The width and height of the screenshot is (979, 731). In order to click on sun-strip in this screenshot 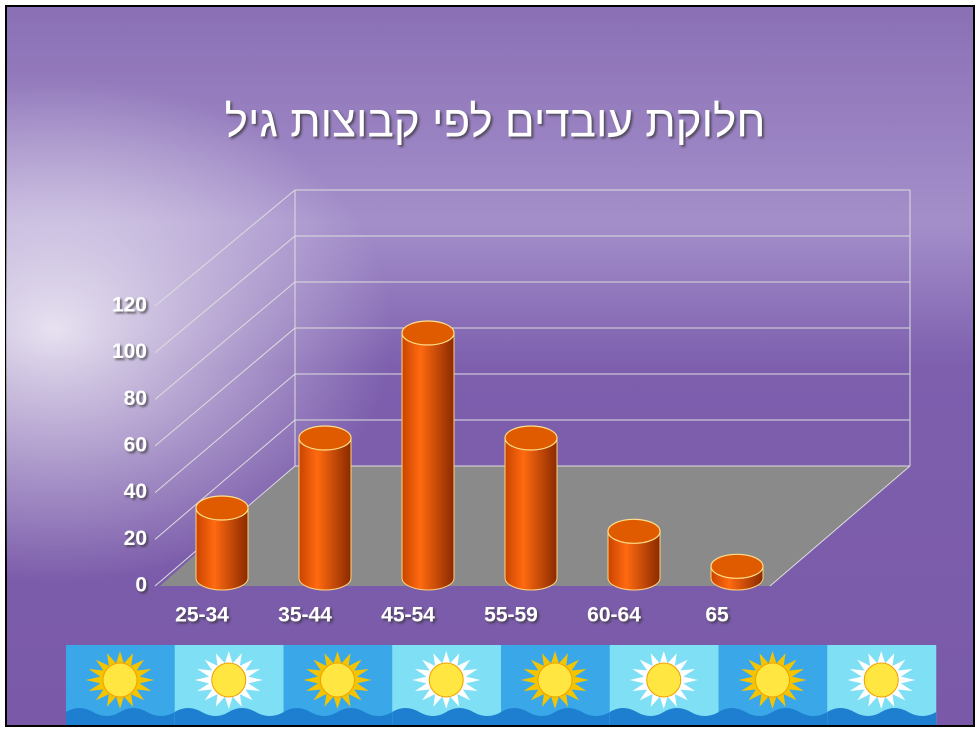, I will do `click(501, 685)`.